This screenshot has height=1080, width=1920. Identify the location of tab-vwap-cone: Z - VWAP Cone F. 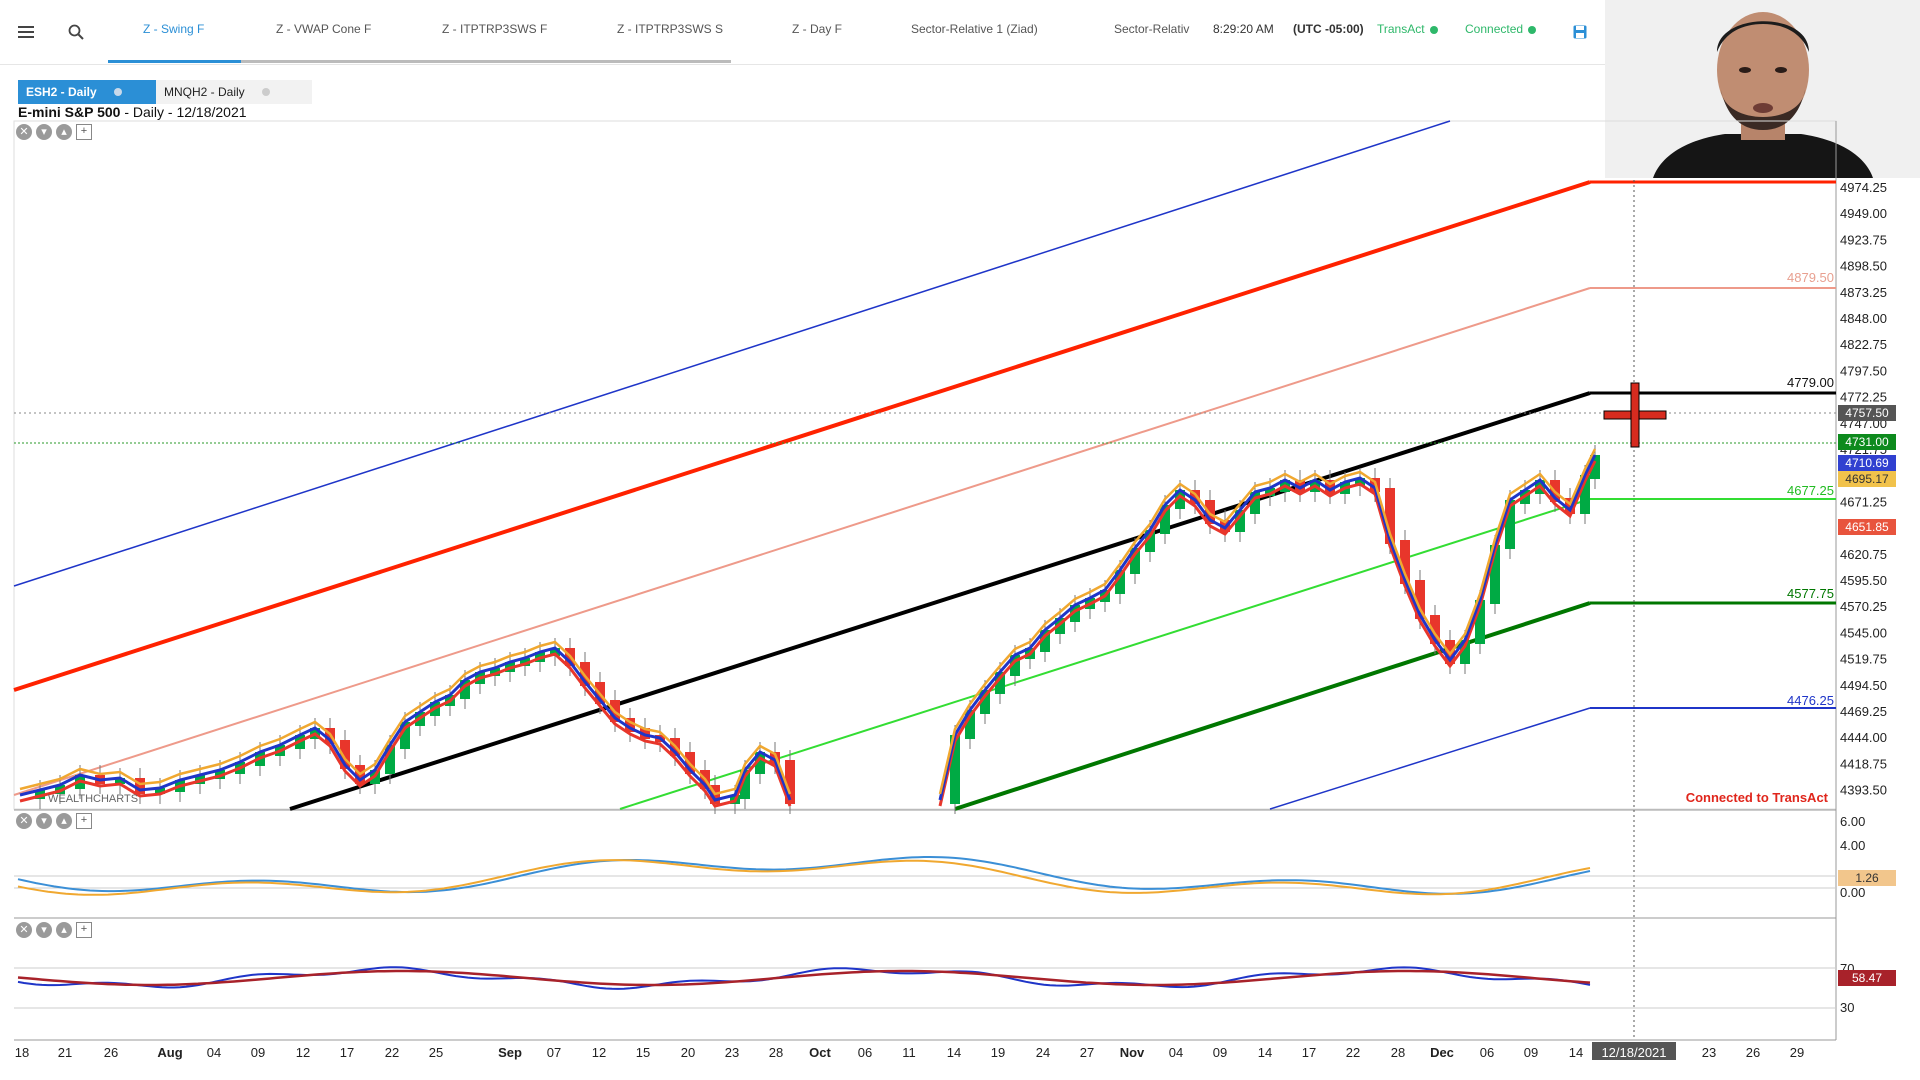
(324, 29).